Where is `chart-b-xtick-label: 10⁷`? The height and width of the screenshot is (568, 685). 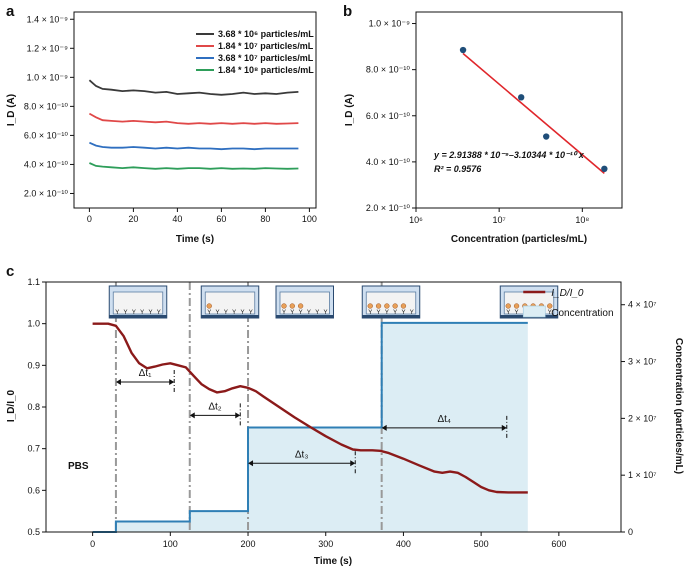
chart-b-xtick-label: 10⁷ is located at coordinates (499, 220).